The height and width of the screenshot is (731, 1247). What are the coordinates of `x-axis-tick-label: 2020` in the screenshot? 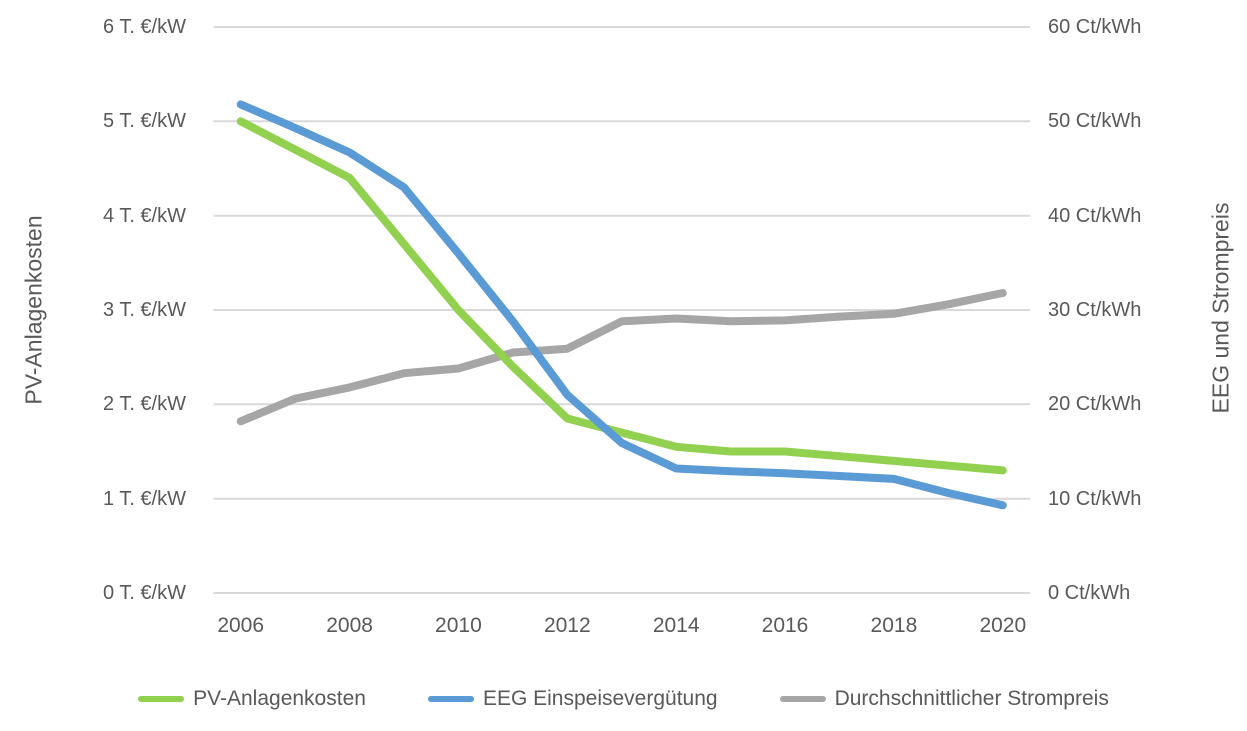 It's located at (1003, 625).